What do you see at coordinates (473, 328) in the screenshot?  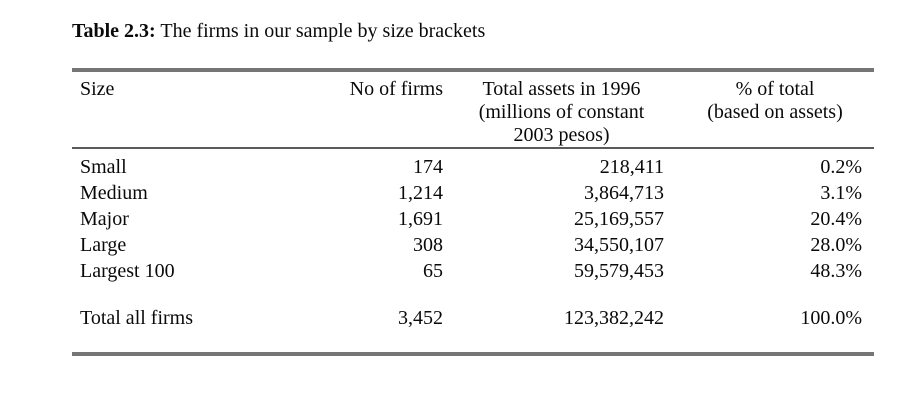 I see `table-row-total: Total all firms 3,452 123,382,242 100.0%` at bounding box center [473, 328].